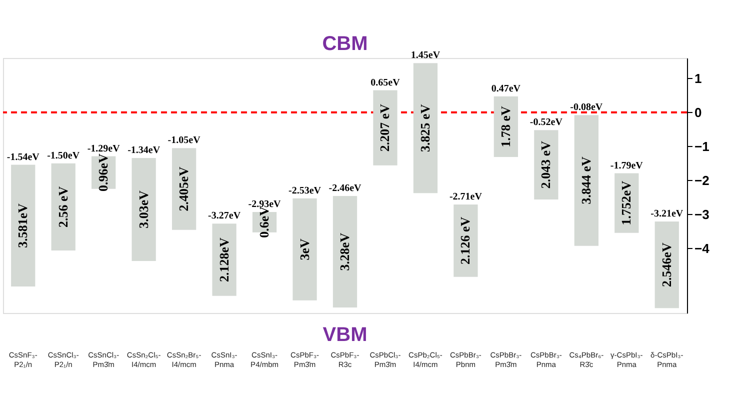 This screenshot has width=732, height=396. I want to click on data-label: 2.207 eV, so click(384, 127).